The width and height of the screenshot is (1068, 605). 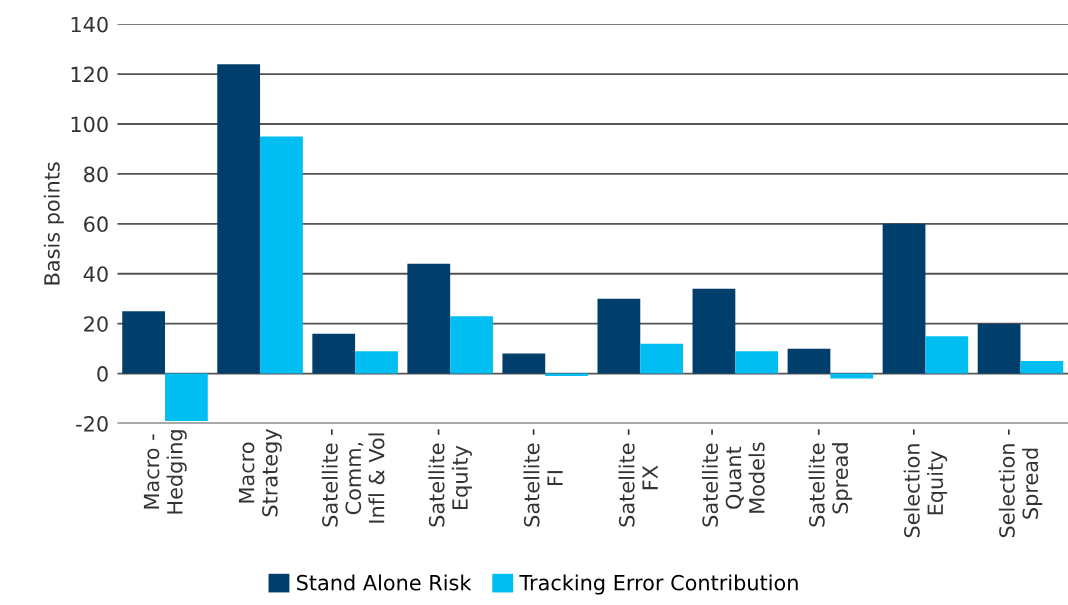 What do you see at coordinates (53, 223) in the screenshot?
I see `y-axis-title: Basis points` at bounding box center [53, 223].